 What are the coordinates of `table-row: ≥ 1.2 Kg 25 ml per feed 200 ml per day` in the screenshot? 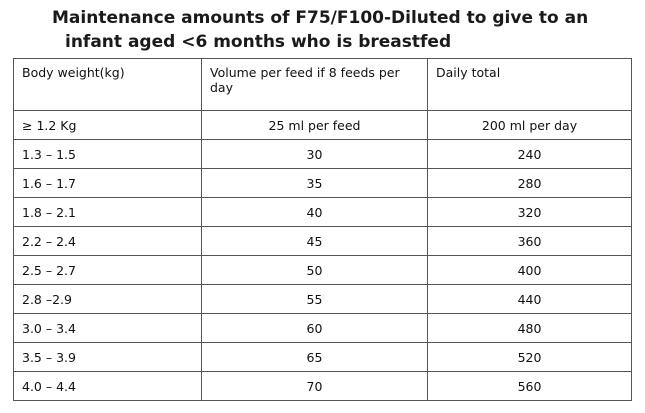 It's located at (322, 125).